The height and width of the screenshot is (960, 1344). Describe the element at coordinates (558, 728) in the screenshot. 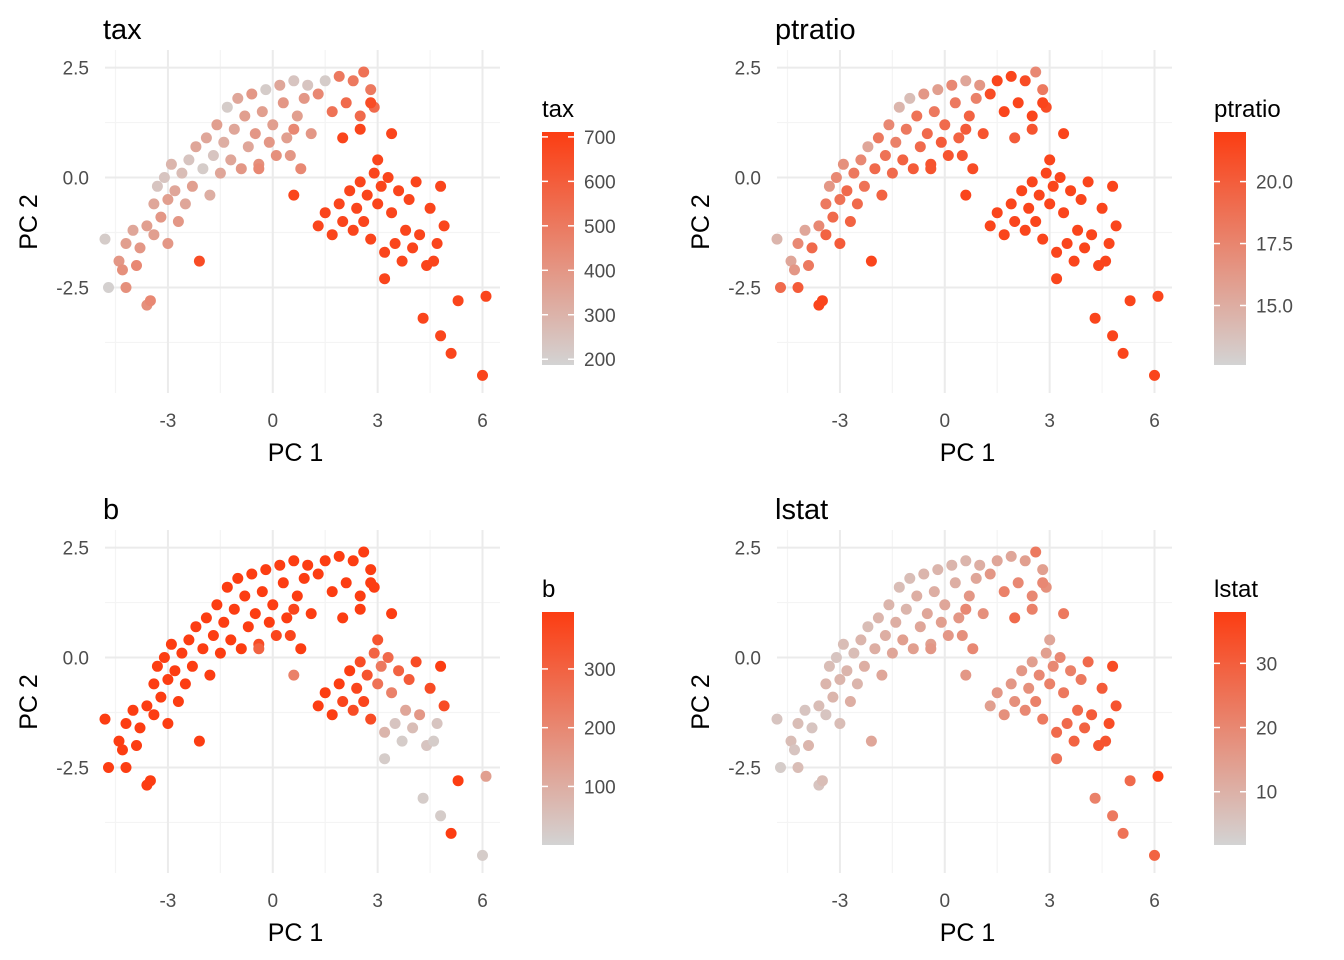

I see `colorbar` at that location.